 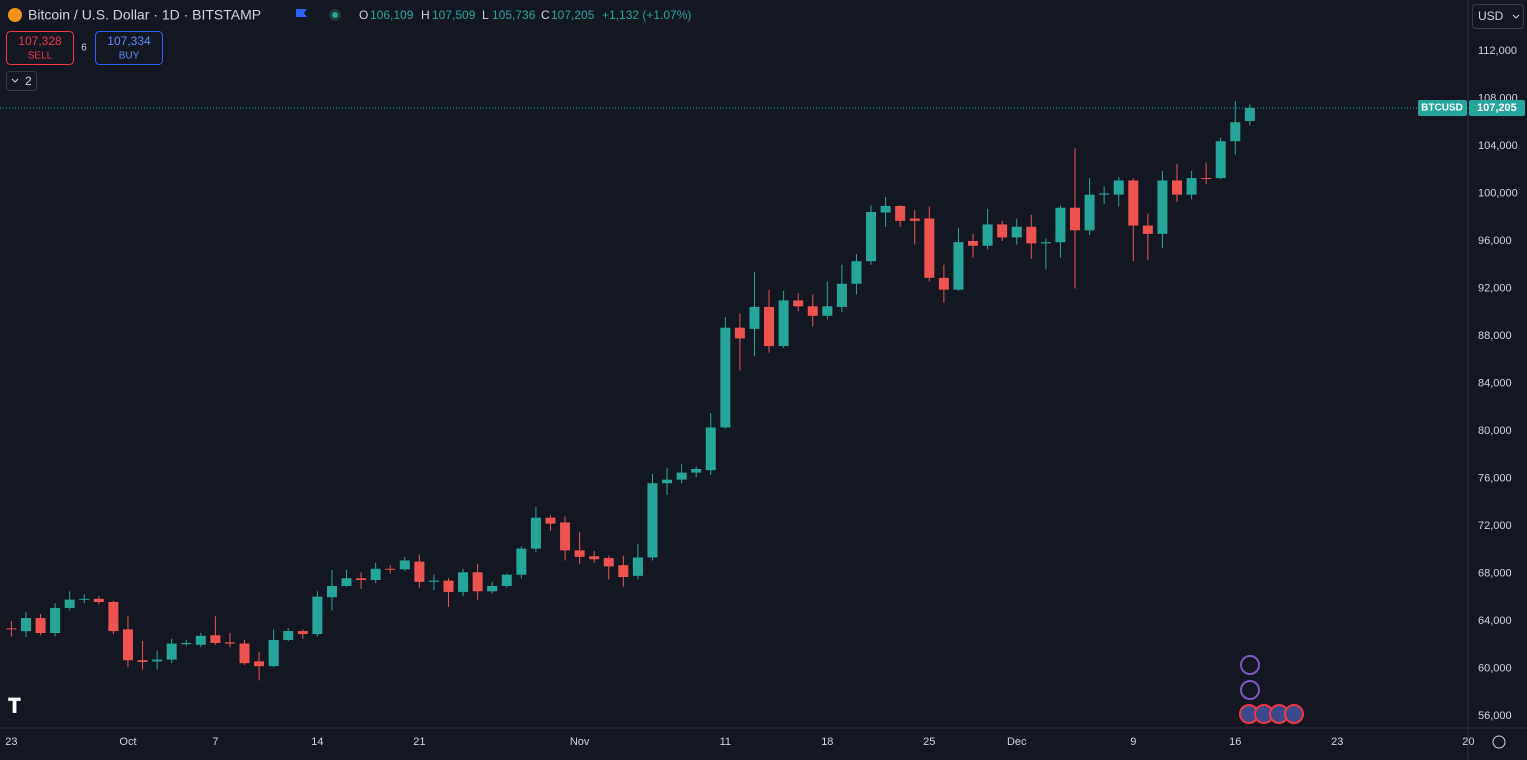 I want to click on sell-button, so click(x=40, y=48).